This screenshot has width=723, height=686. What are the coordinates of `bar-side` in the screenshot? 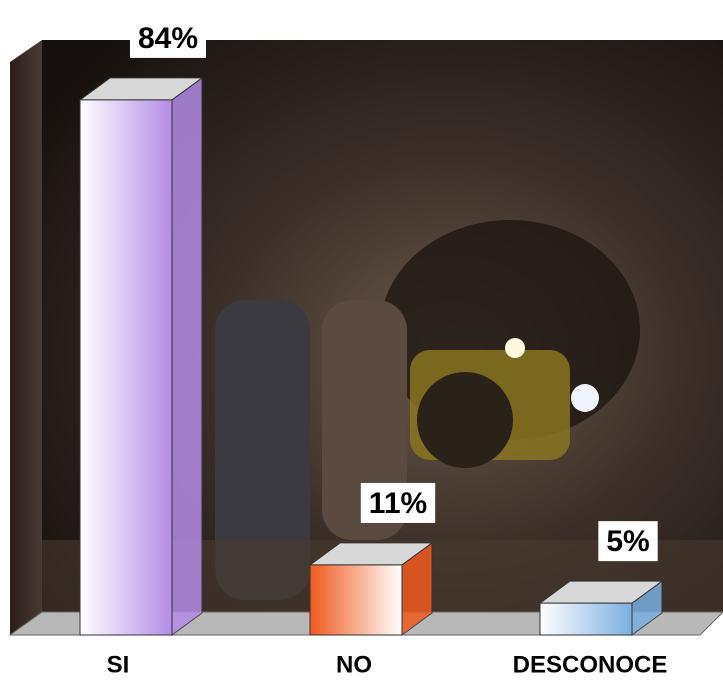 It's located at (187, 356).